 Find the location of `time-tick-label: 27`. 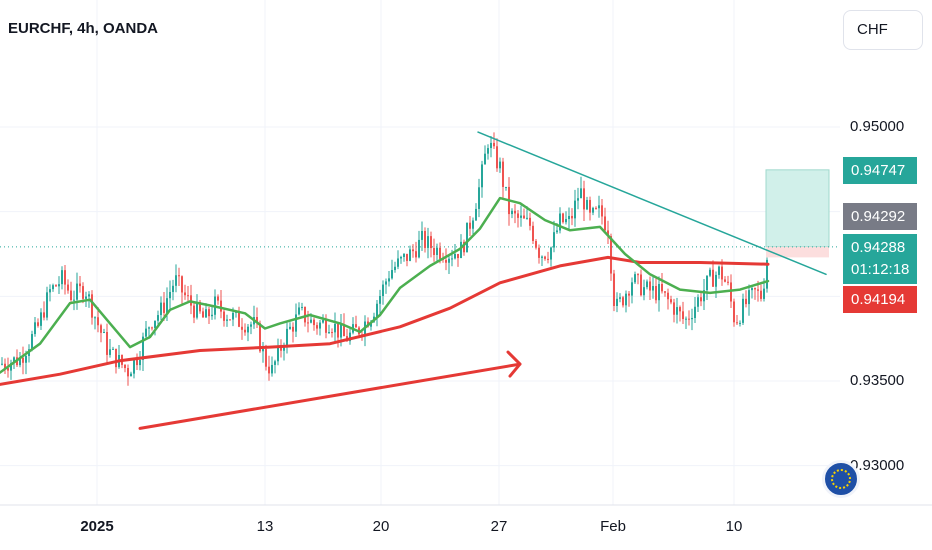

time-tick-label: 27 is located at coordinates (499, 526).